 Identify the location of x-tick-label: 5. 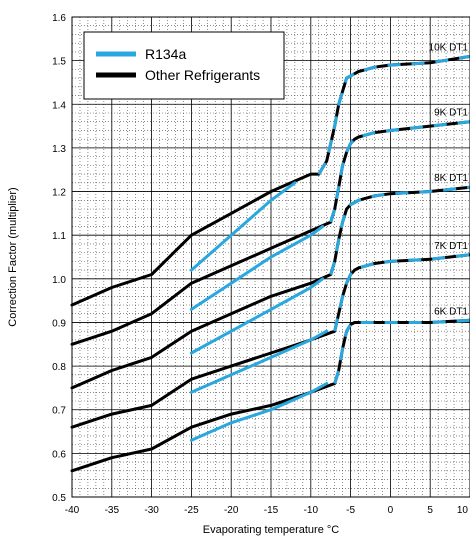
(430, 510).